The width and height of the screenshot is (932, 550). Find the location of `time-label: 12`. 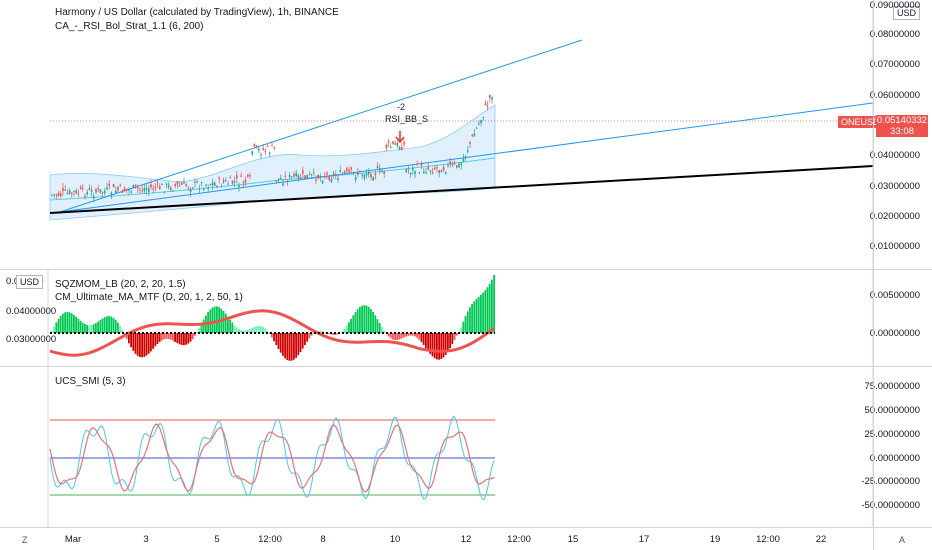

time-label: 12 is located at coordinates (466, 539).